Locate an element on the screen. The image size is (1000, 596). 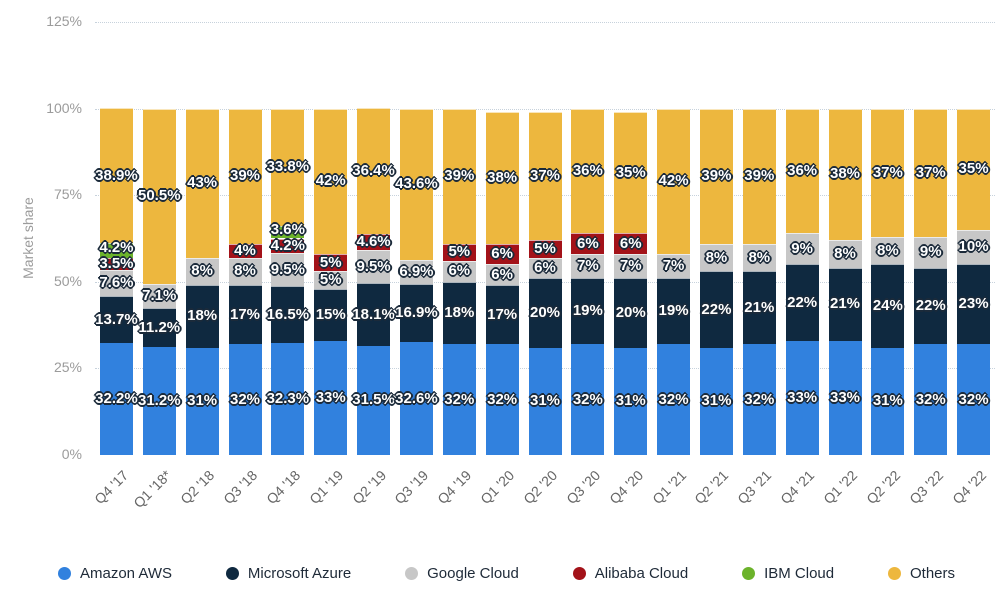
legend-item-alibaba-cloud: Alibaba Cloud is located at coordinates (630, 573).